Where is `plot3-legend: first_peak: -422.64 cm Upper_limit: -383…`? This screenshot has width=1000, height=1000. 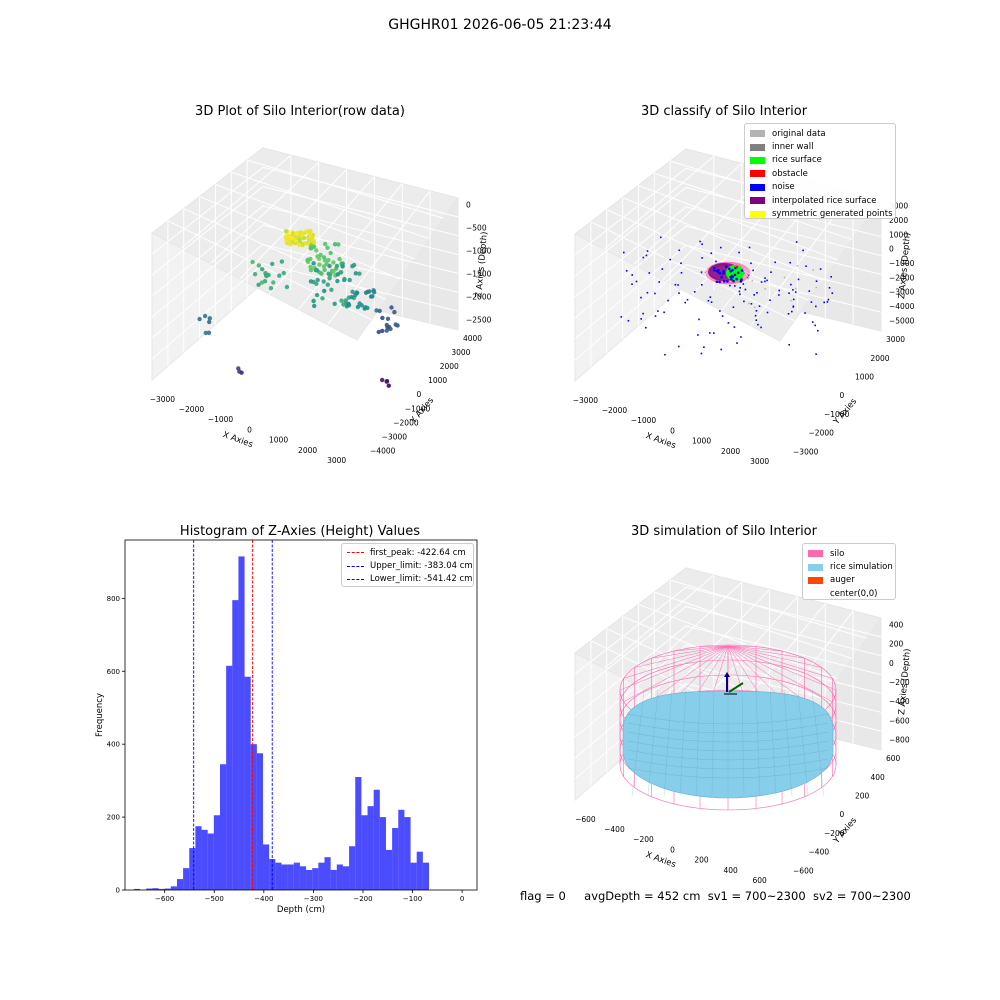
plot3-legend: first_peak: -422.64 cm Upper_limit: -383… is located at coordinates (407, 565).